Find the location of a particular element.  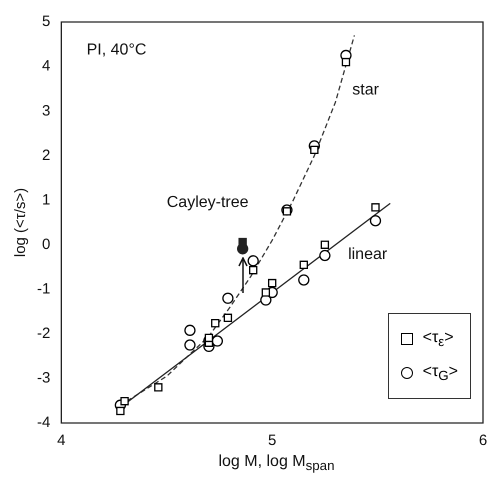

y-axis-title: log (<τ/s>) is located at coordinates (21, 223).